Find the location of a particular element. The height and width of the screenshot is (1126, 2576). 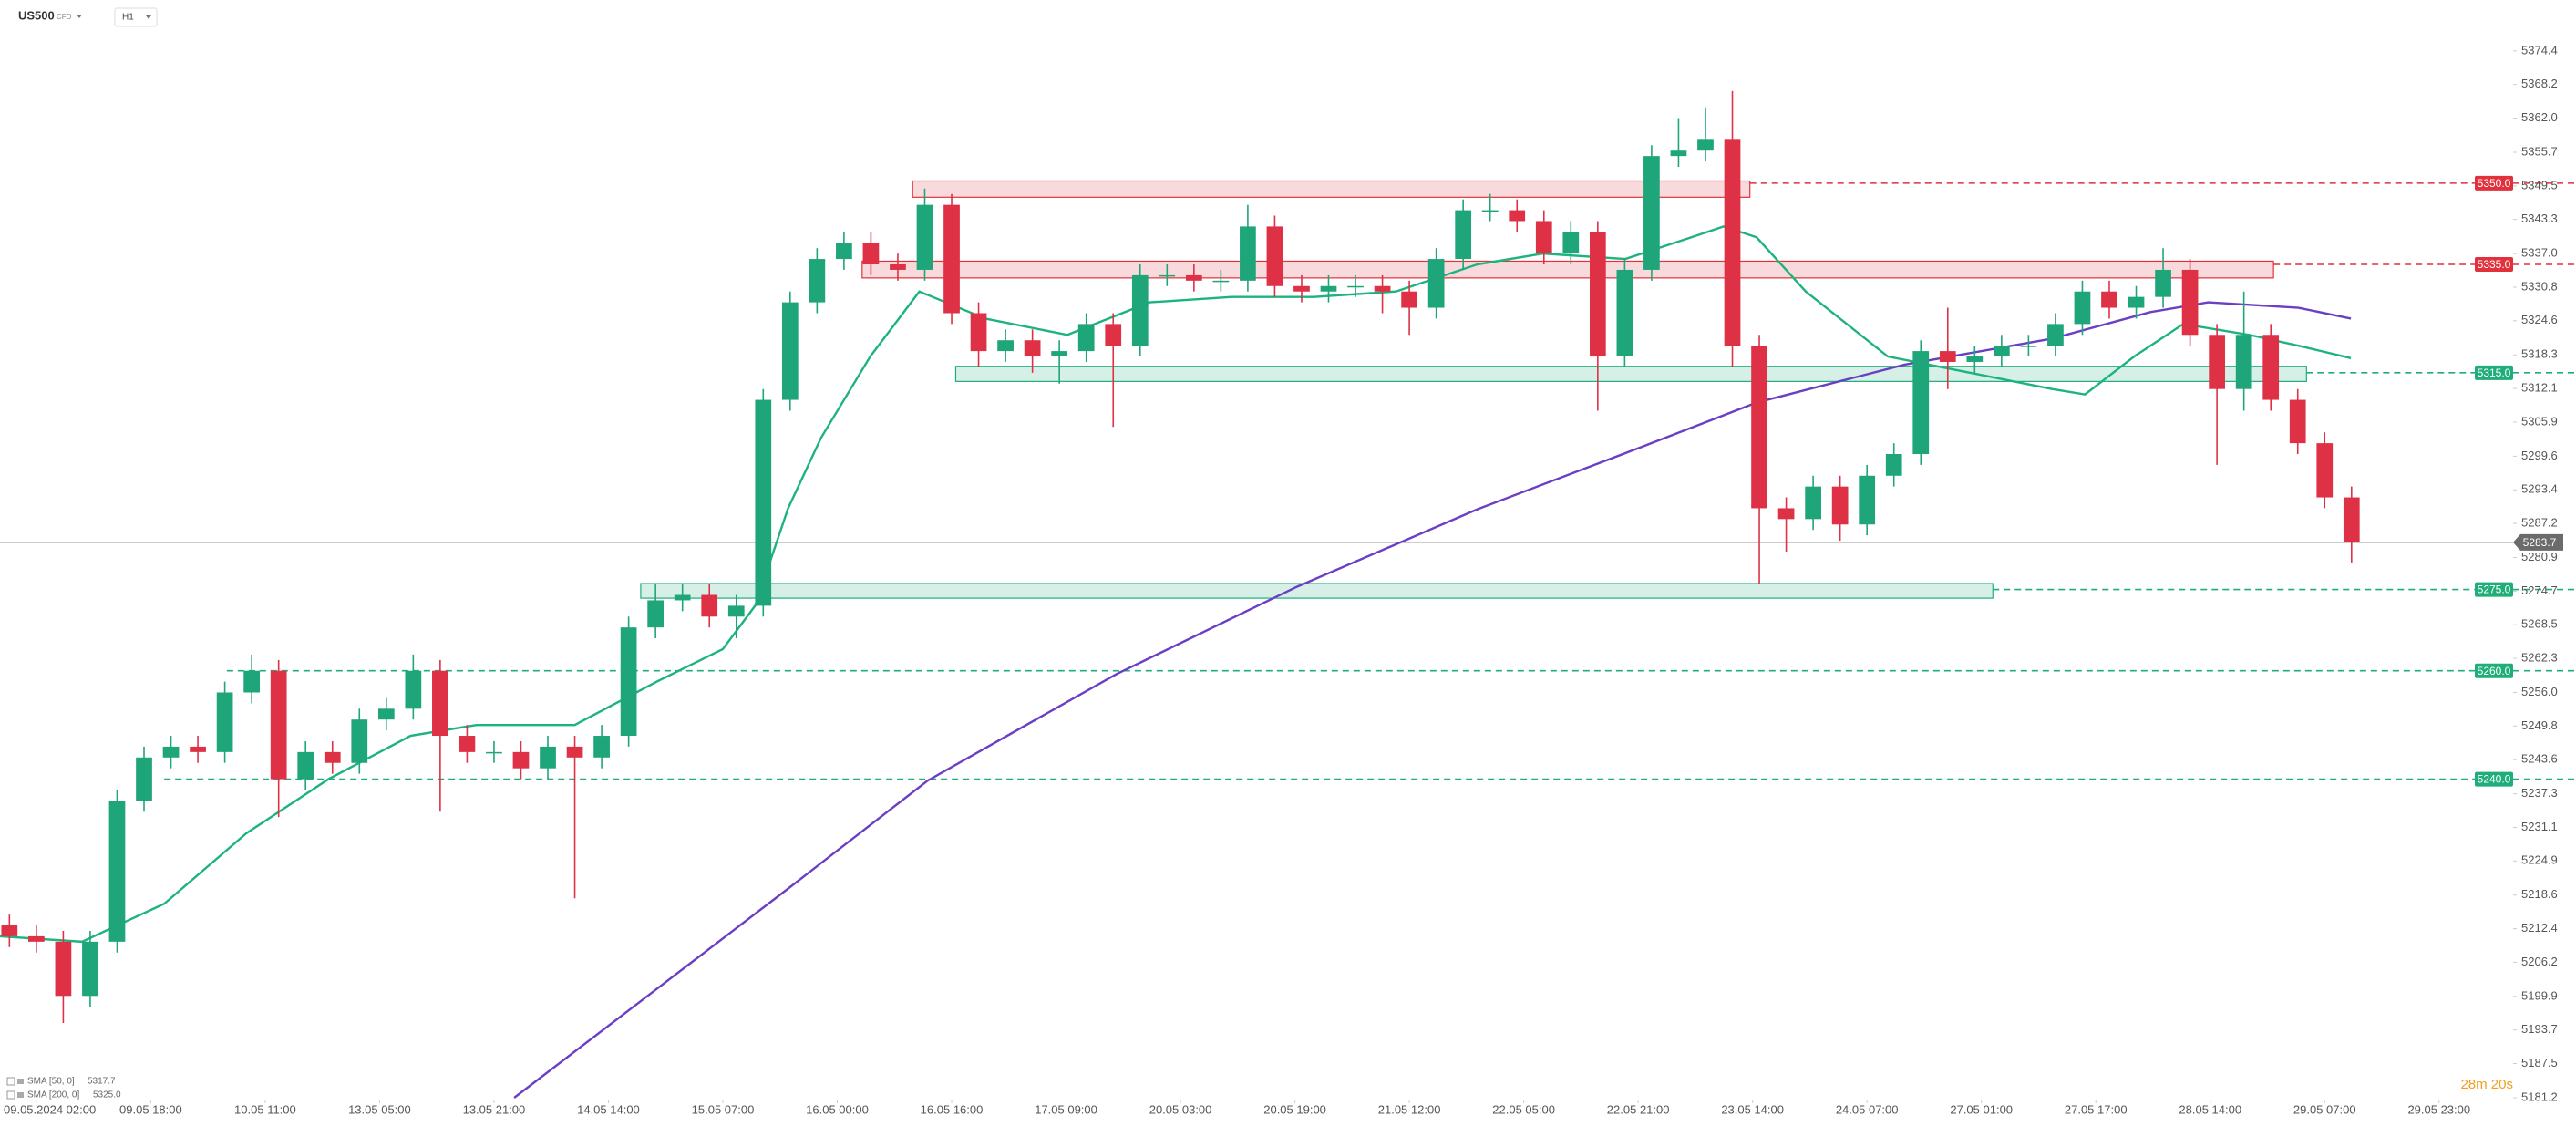

x-tick-label: 09.05.2024 02:00 is located at coordinates (50, 1109).